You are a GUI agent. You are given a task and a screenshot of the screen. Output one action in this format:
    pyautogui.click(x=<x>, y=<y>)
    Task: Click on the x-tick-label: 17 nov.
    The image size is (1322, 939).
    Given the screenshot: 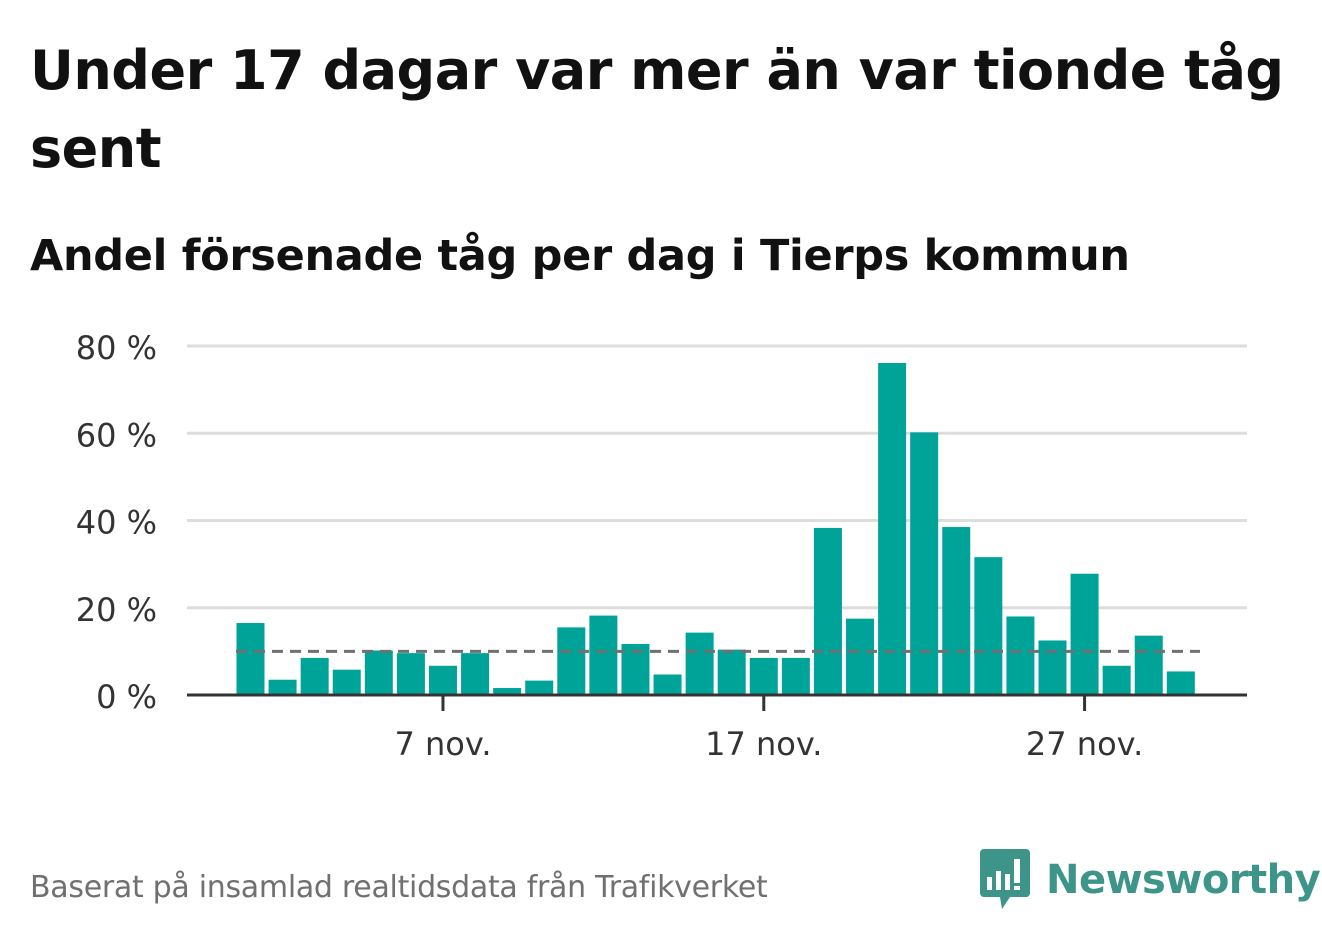 What is the action you would take?
    pyautogui.click(x=763, y=744)
    